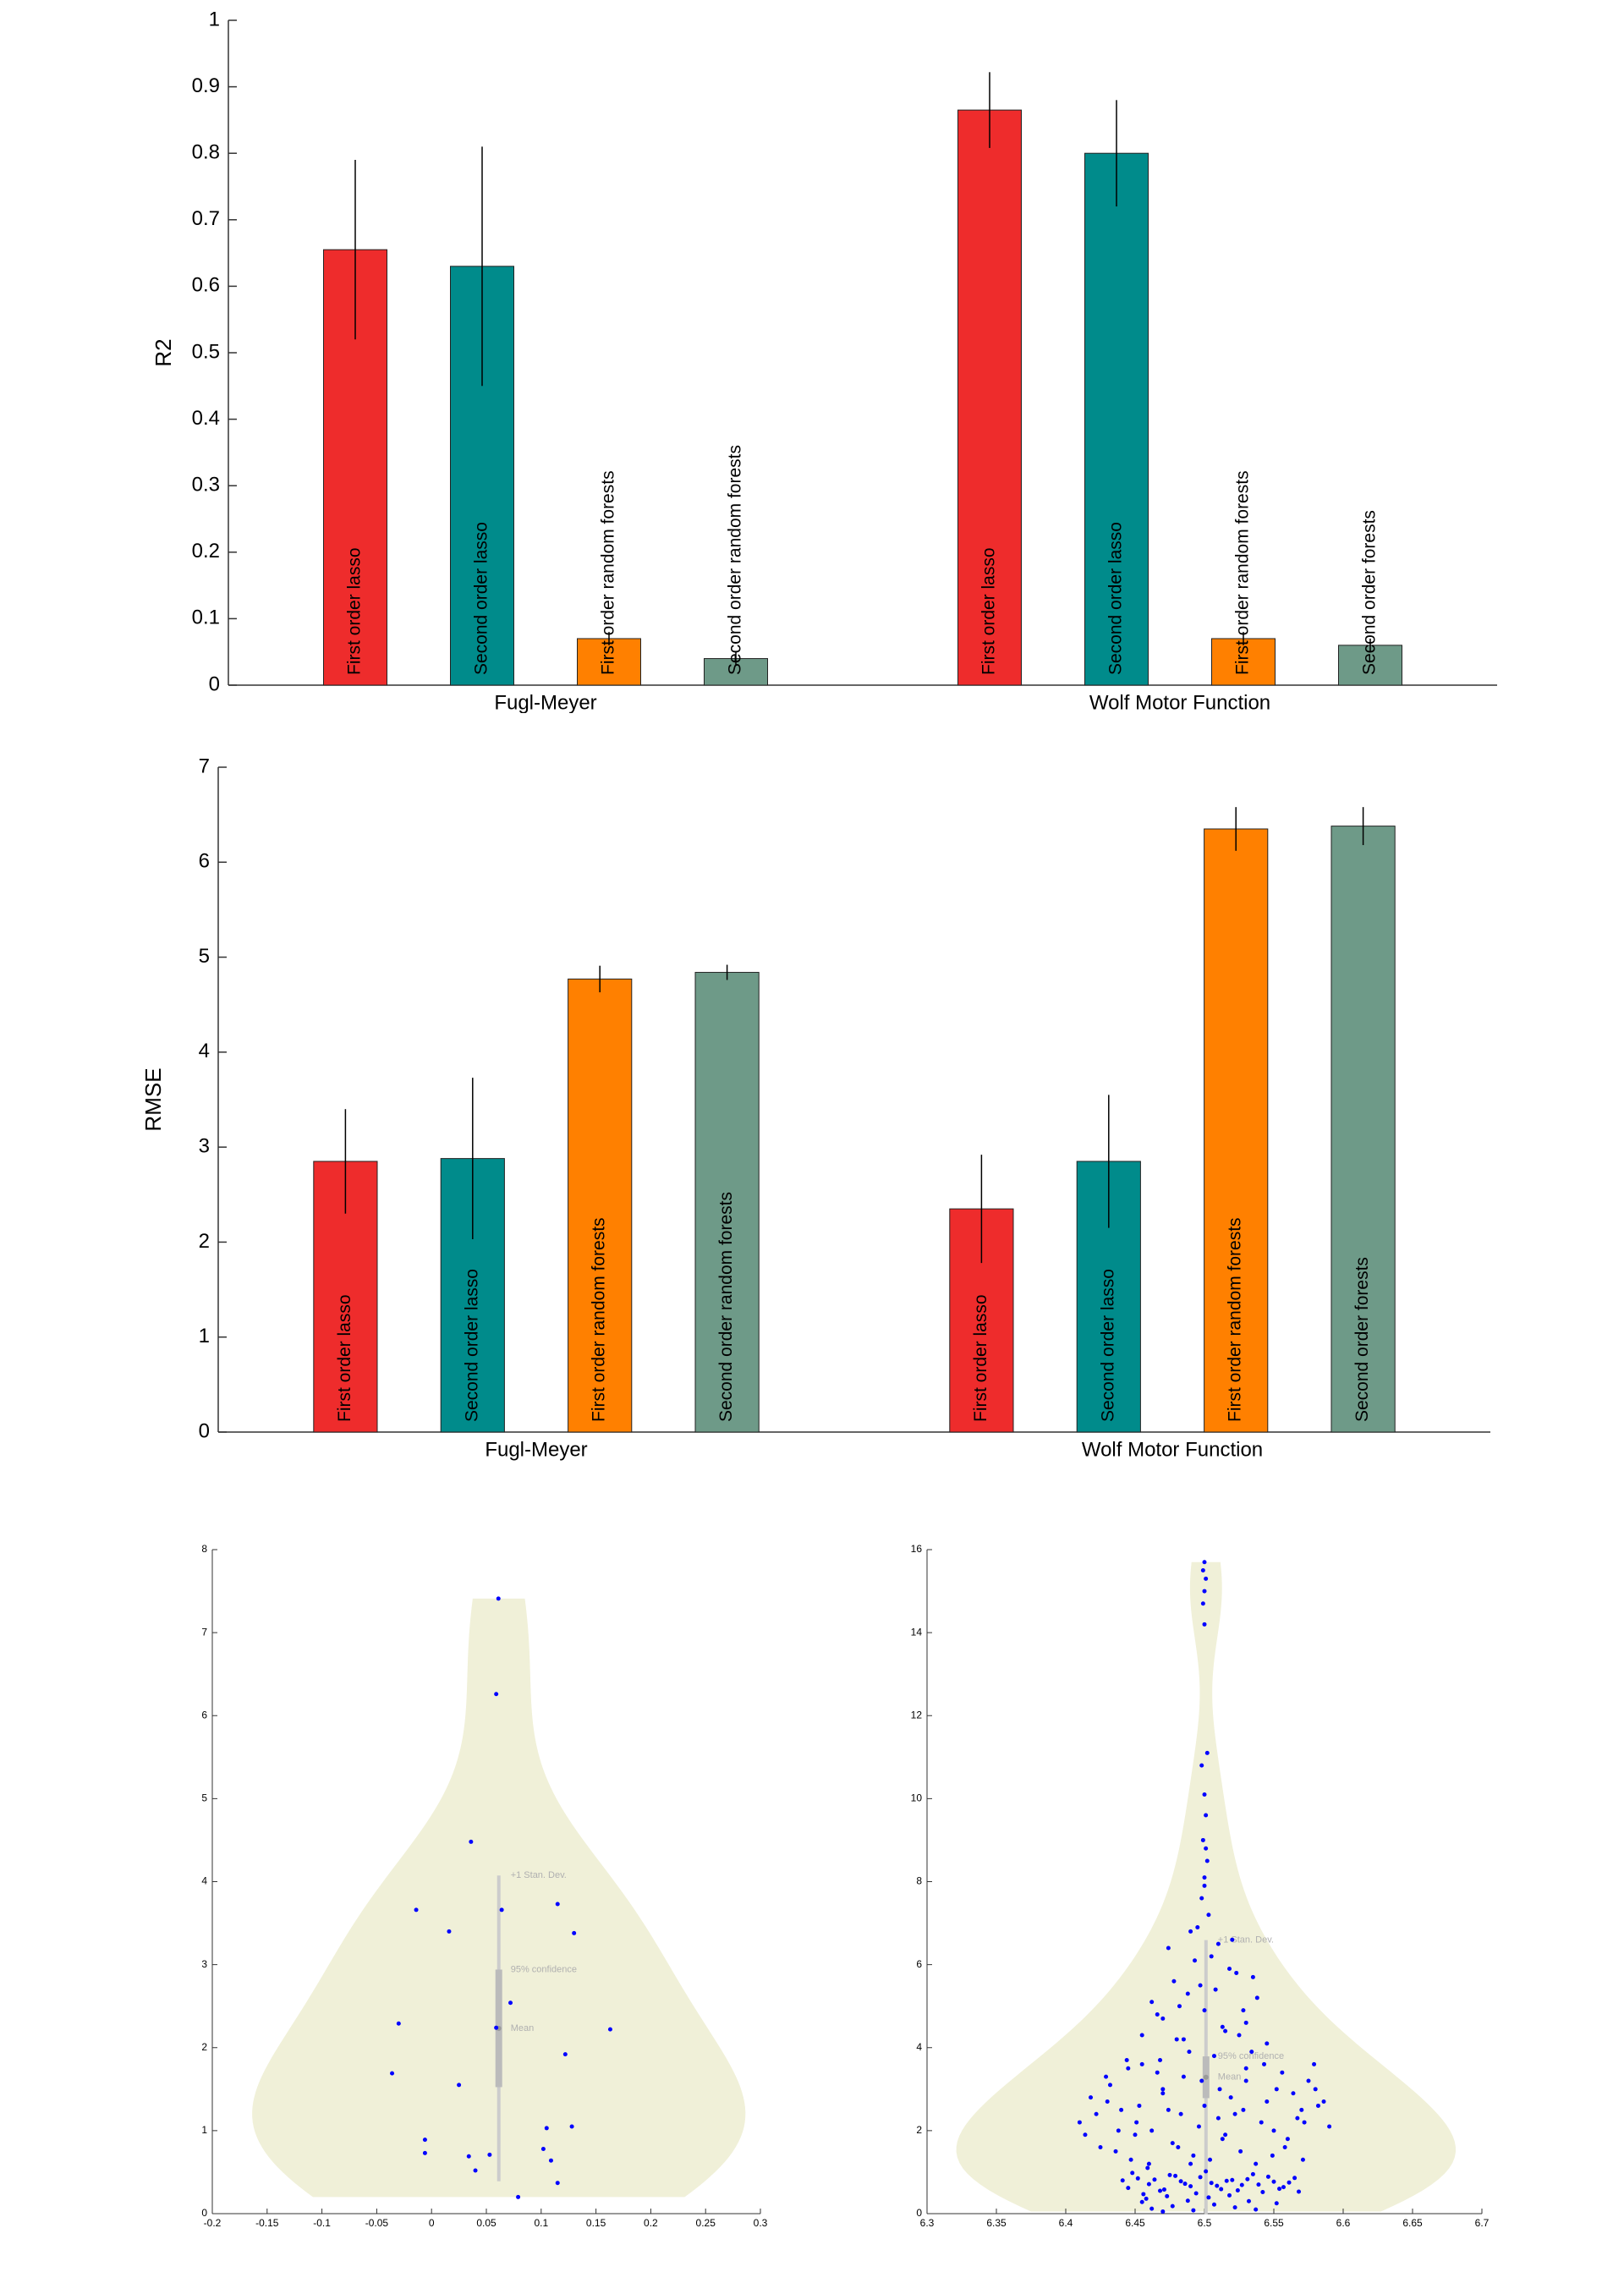 This screenshot has height=2294, width=1624. Describe the element at coordinates (432, 2223) in the screenshot. I see `x-tick-label: 0` at that location.